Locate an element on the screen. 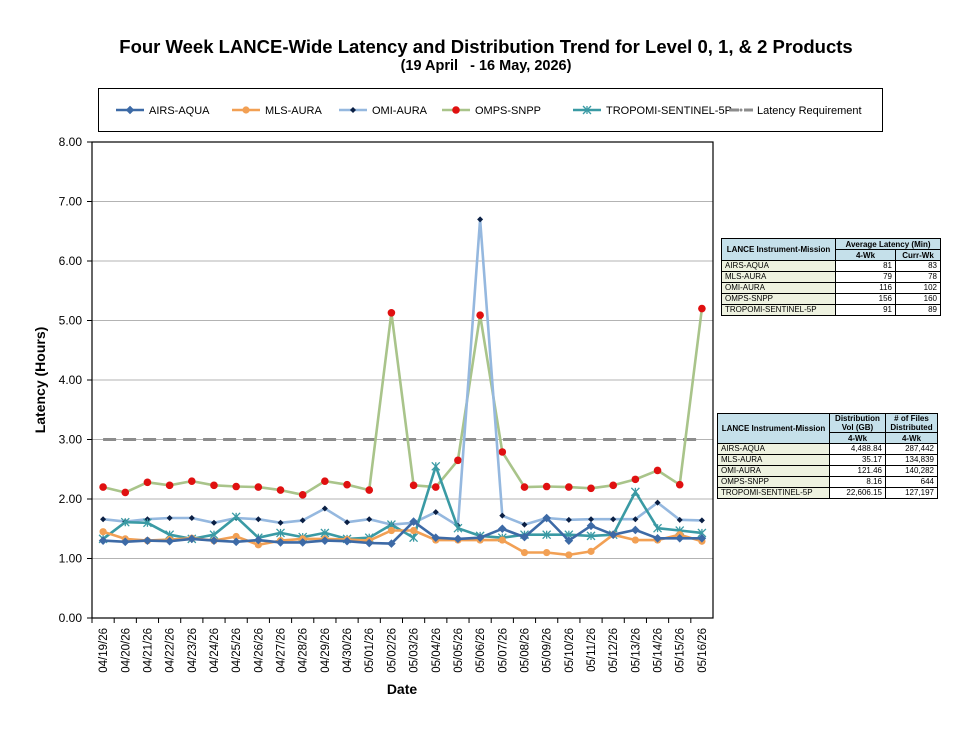  legend-entry: Latency Requirement is located at coordinates (795, 111).